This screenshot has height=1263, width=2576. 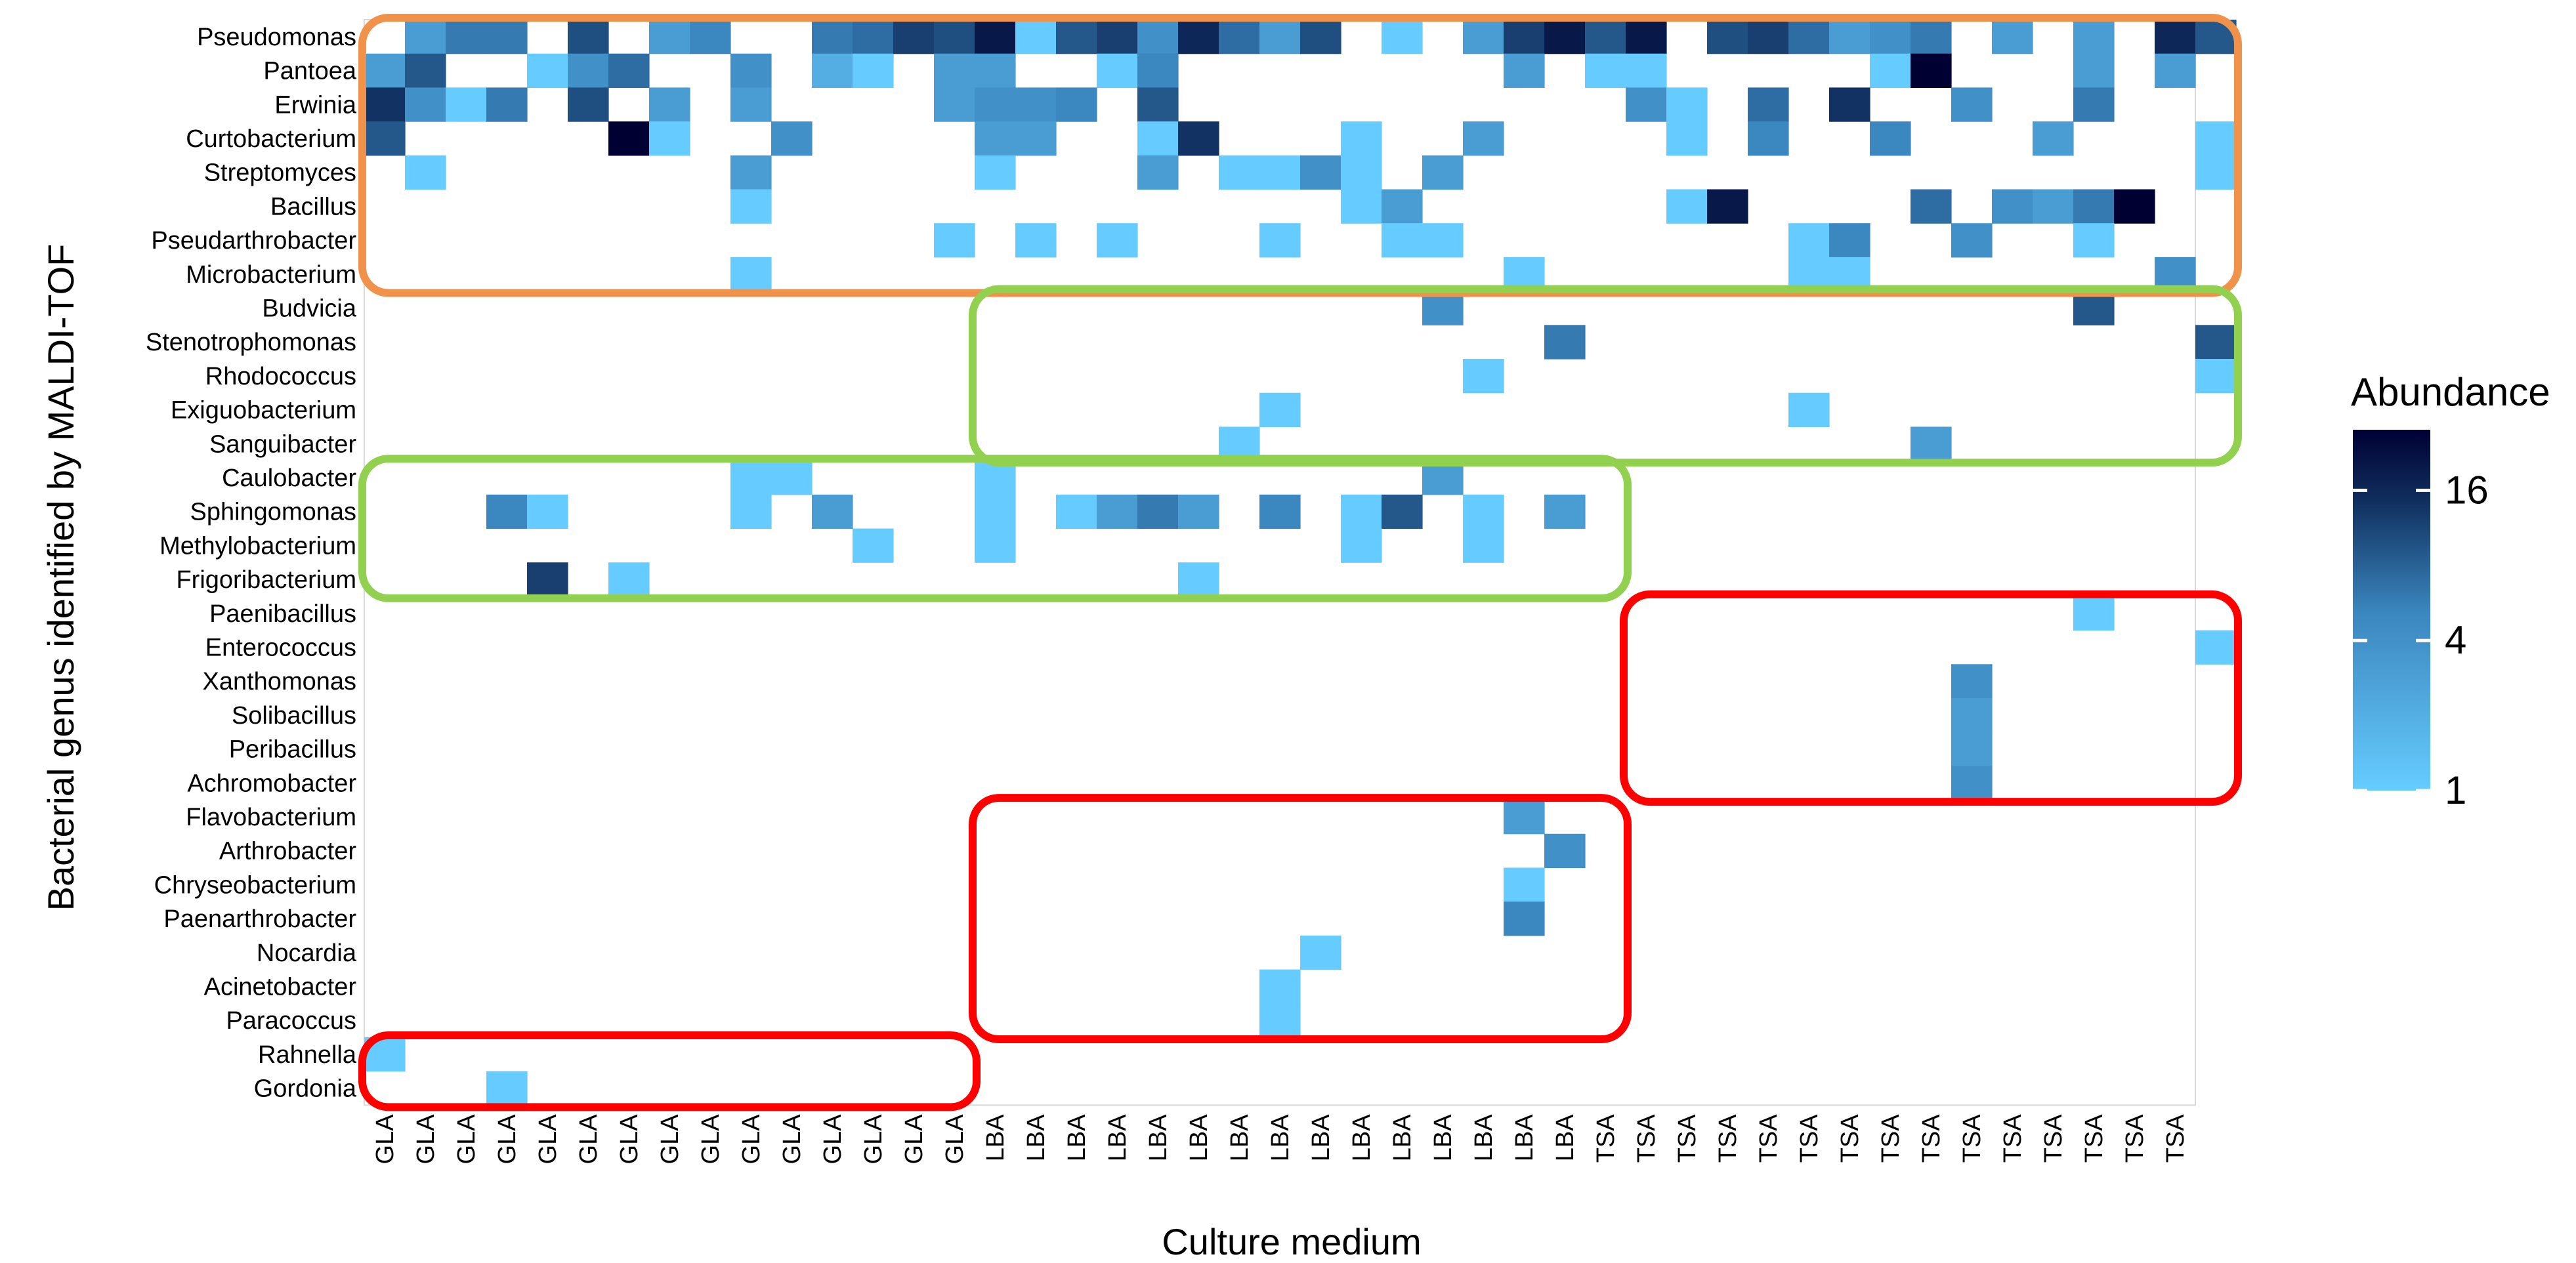 What do you see at coordinates (60, 577) in the screenshot?
I see `y-axis-title: Bacterial genus identified by MALDI-TOF` at bounding box center [60, 577].